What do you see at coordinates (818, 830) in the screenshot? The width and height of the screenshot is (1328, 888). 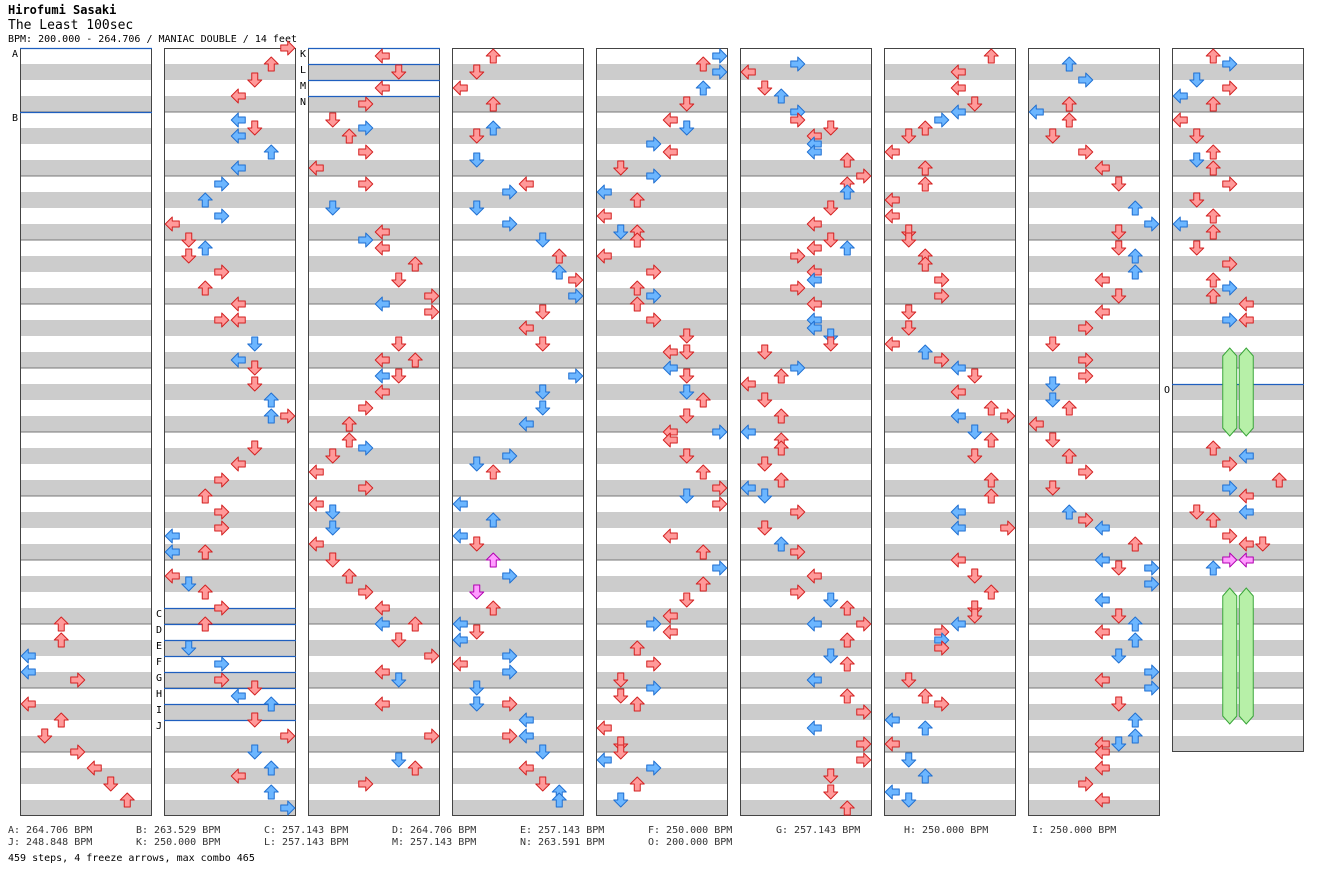 I see `bpm-legend-entry: G: 257.143 BPM` at bounding box center [818, 830].